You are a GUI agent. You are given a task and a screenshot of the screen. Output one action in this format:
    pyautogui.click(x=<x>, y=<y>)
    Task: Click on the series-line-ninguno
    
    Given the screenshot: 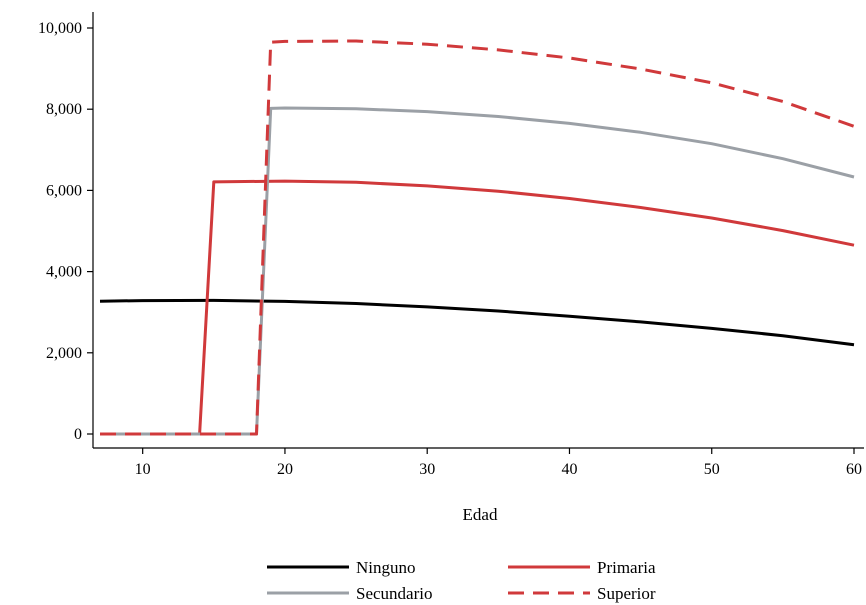 What is the action you would take?
    pyautogui.click(x=477, y=322)
    